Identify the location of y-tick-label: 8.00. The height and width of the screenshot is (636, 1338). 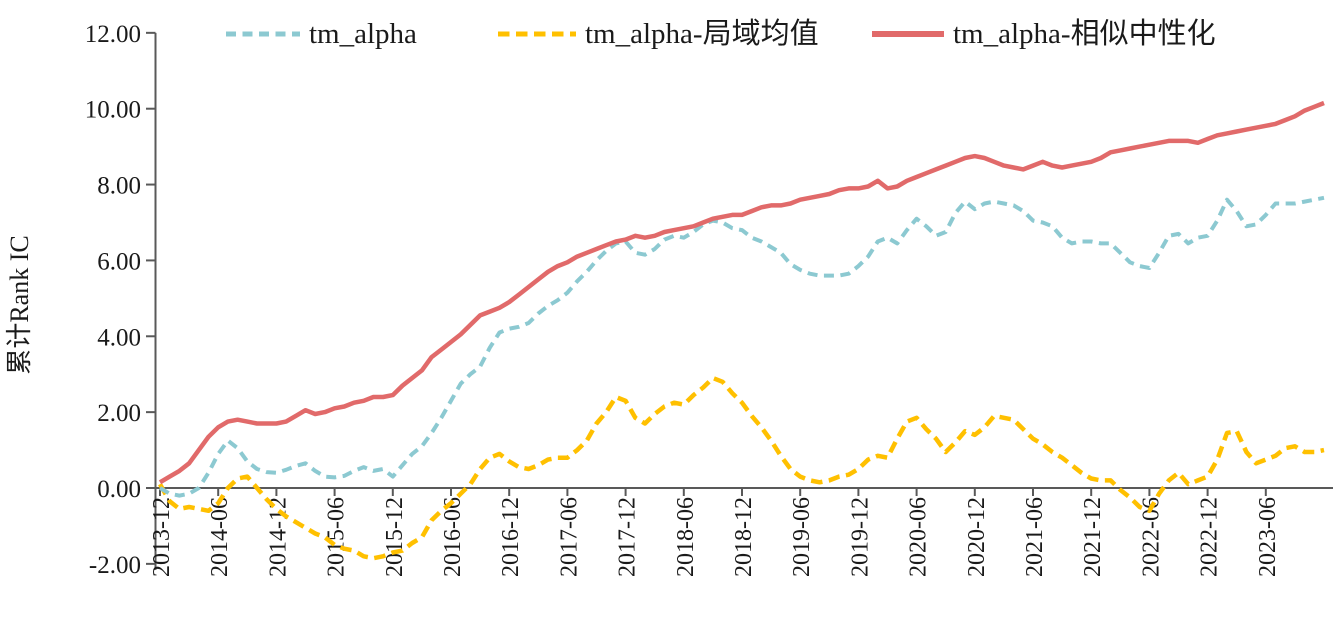
(119, 186).